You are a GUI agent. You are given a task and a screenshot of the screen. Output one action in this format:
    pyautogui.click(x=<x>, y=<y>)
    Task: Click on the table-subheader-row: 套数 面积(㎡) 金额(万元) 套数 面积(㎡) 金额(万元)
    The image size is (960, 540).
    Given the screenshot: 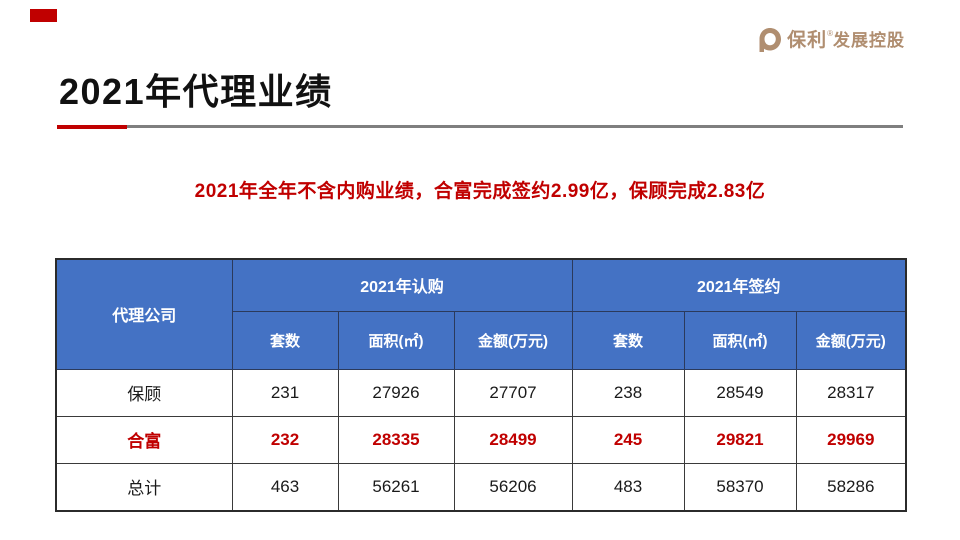 What is the action you would take?
    pyautogui.click(x=481, y=340)
    